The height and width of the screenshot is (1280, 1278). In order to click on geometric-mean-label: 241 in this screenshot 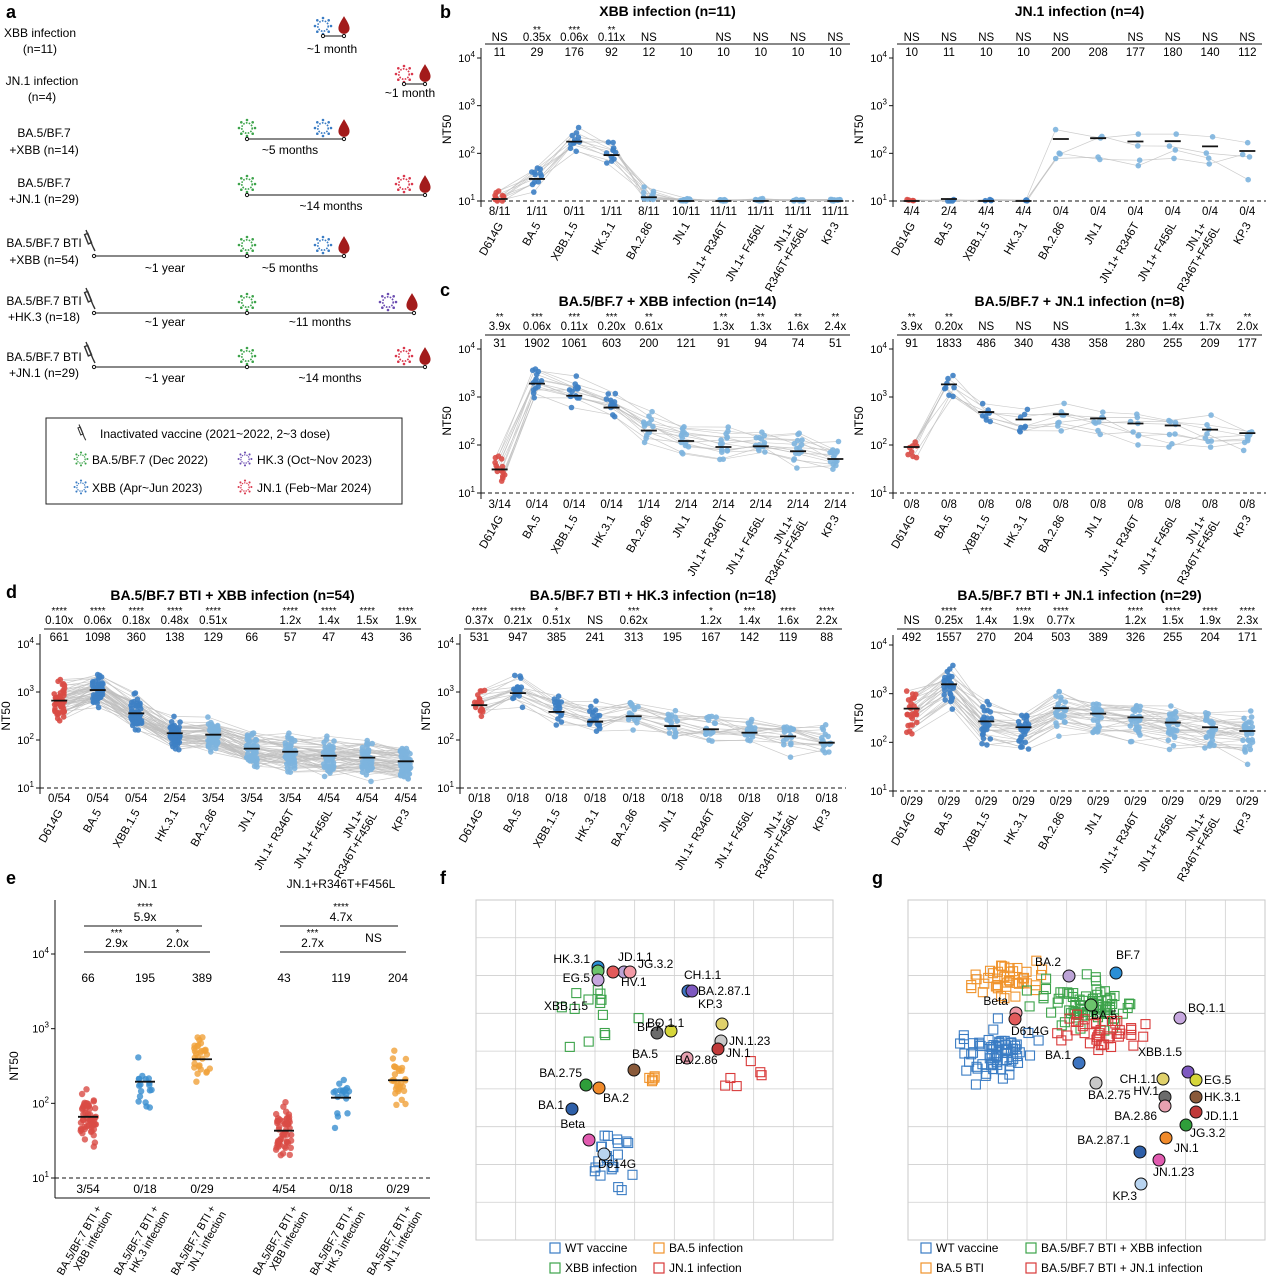, I will do `click(595, 638)`.